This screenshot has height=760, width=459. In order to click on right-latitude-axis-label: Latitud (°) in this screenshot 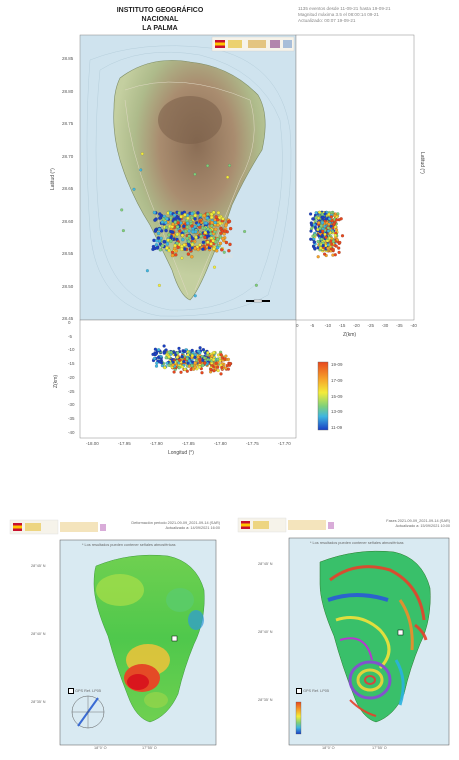, I will do `click(422, 163)`.